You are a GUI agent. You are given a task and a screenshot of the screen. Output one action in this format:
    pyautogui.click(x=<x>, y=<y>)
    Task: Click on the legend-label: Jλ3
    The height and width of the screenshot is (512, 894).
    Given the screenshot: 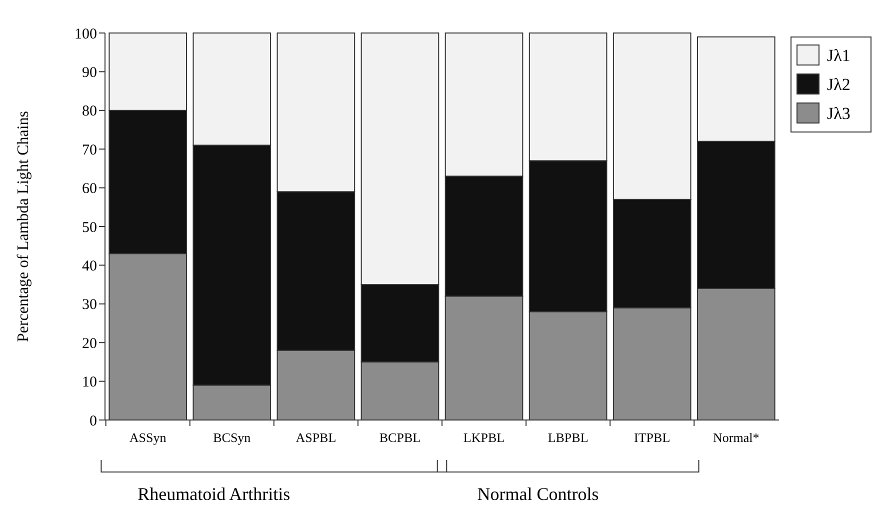 What is the action you would take?
    pyautogui.click(x=838, y=113)
    